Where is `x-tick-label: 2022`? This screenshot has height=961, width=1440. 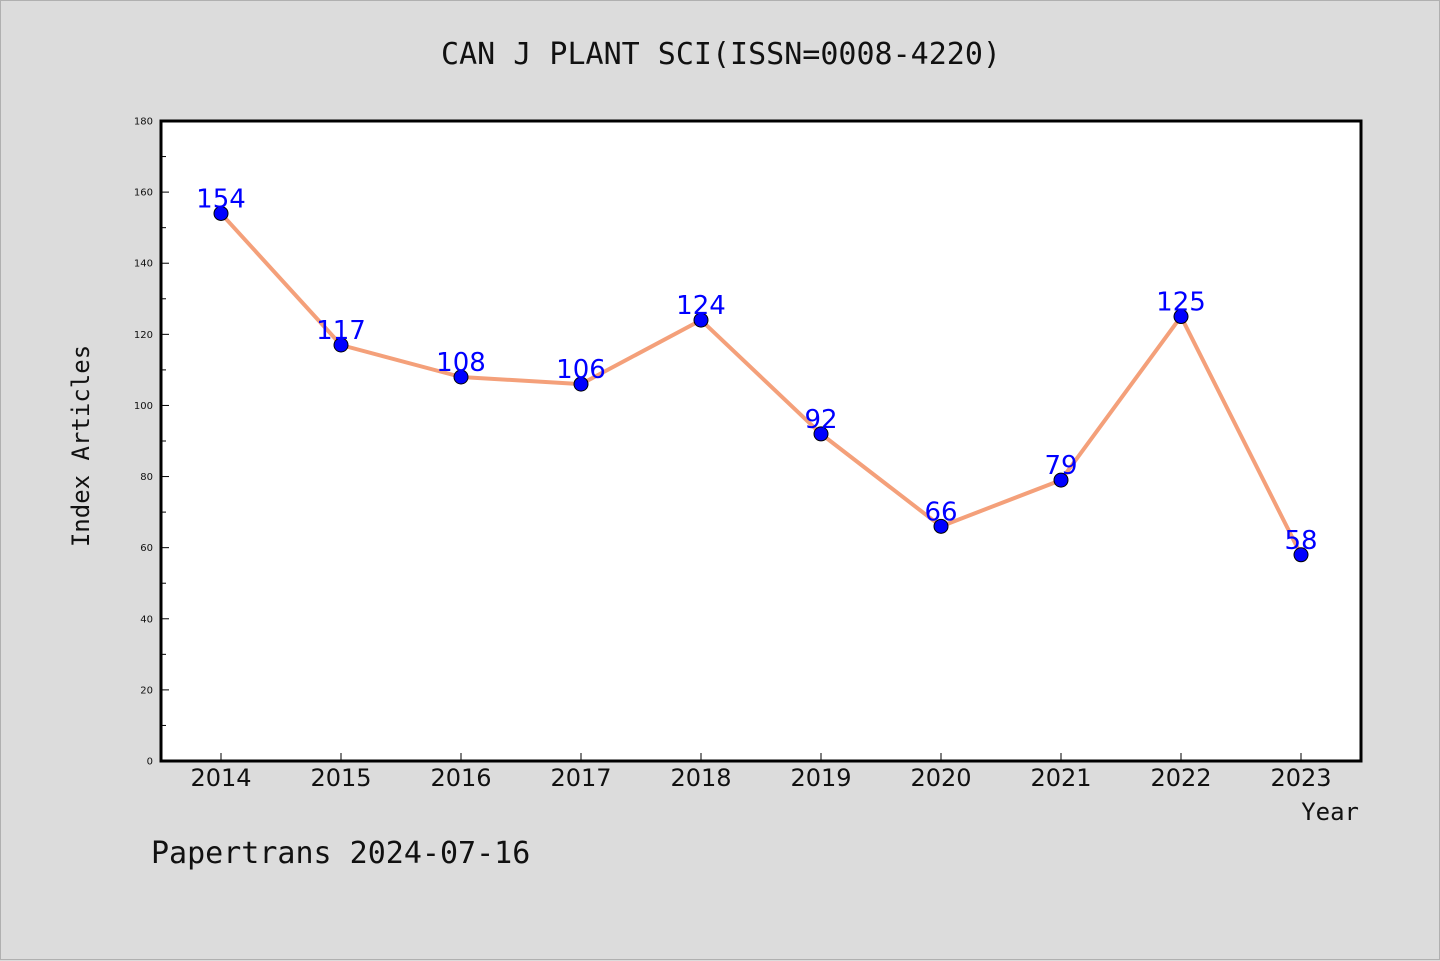
x-tick-label: 2022 is located at coordinates (1180, 778).